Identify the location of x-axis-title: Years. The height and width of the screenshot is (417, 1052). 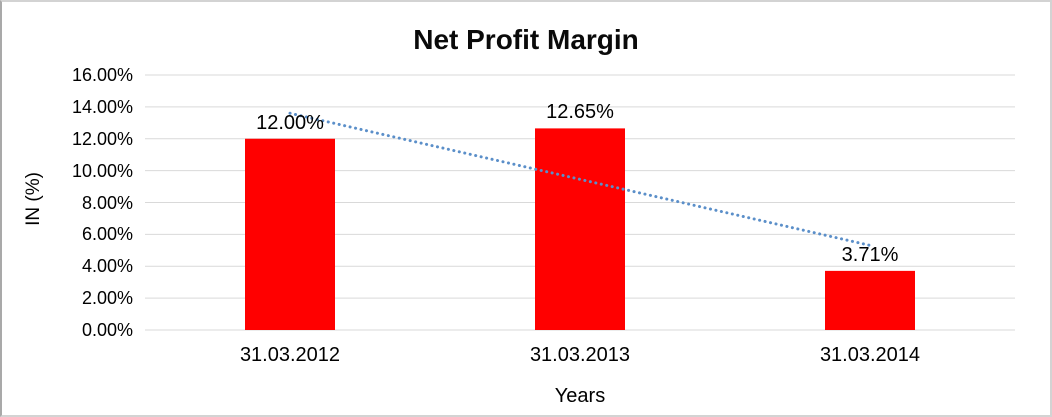
(580, 396).